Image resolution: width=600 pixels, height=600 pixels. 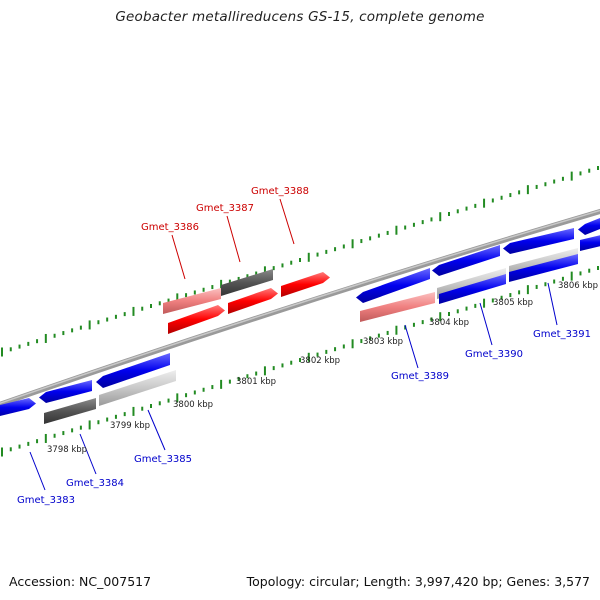 I want to click on gene-label: Gmet_3386, so click(x=170, y=227).